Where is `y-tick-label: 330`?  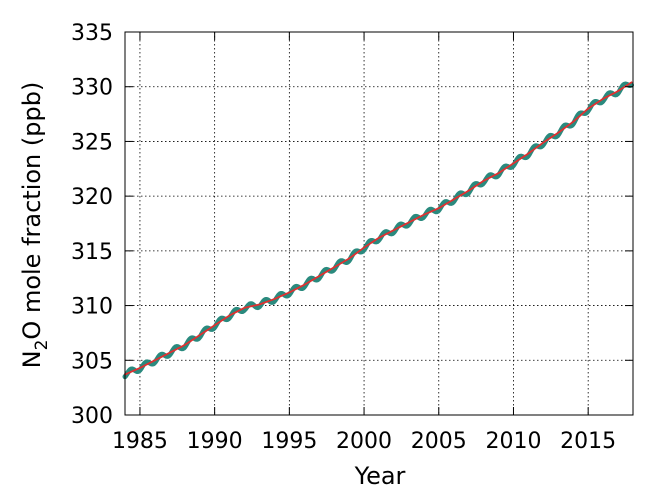
y-tick-label: 330 is located at coordinates (92, 88).